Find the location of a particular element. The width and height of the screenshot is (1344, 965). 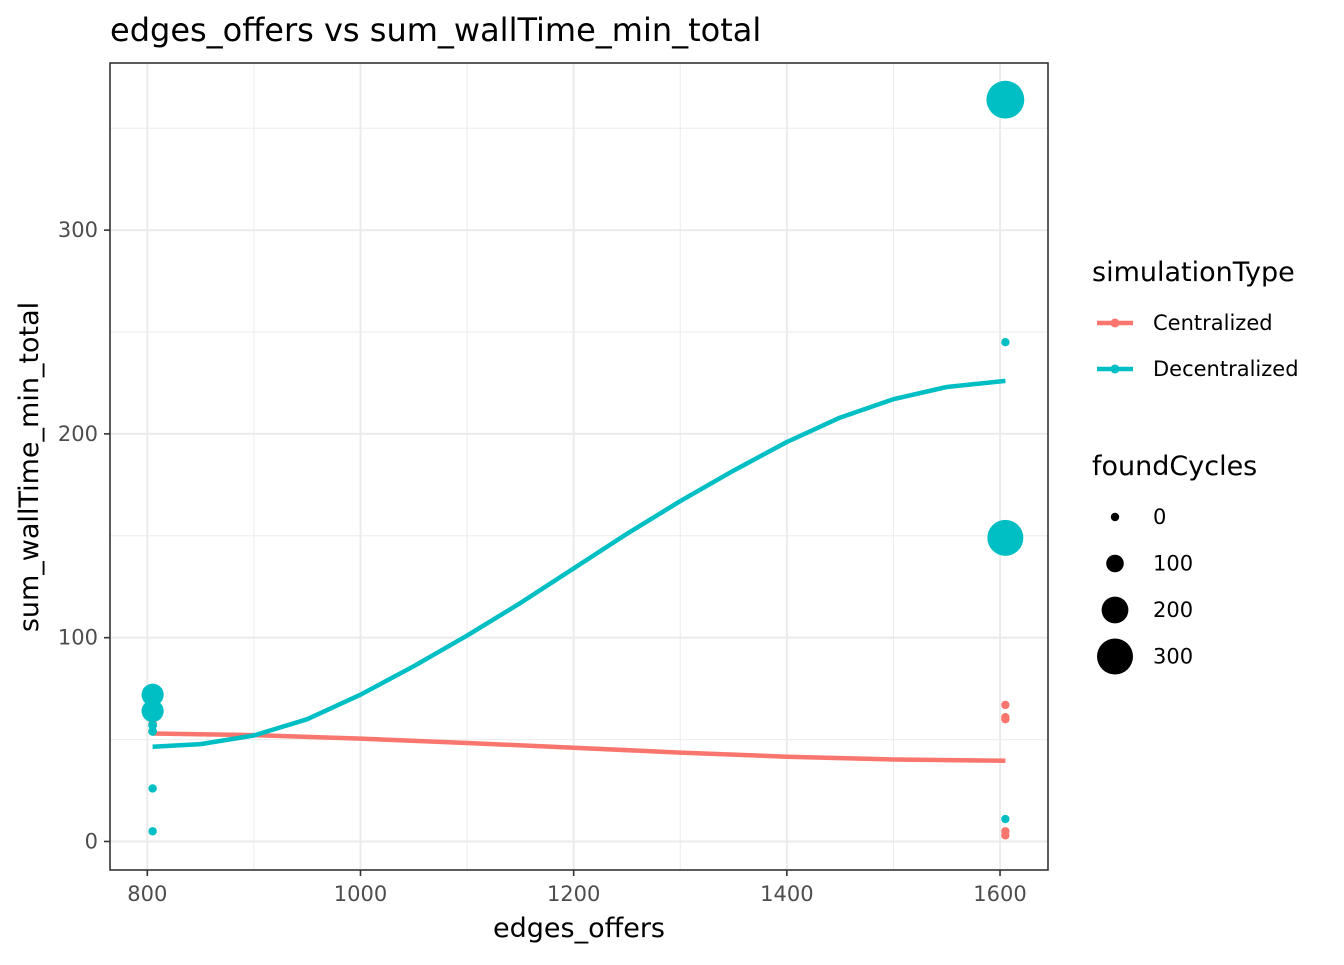

legend-size-label: 100 is located at coordinates (1173, 564).